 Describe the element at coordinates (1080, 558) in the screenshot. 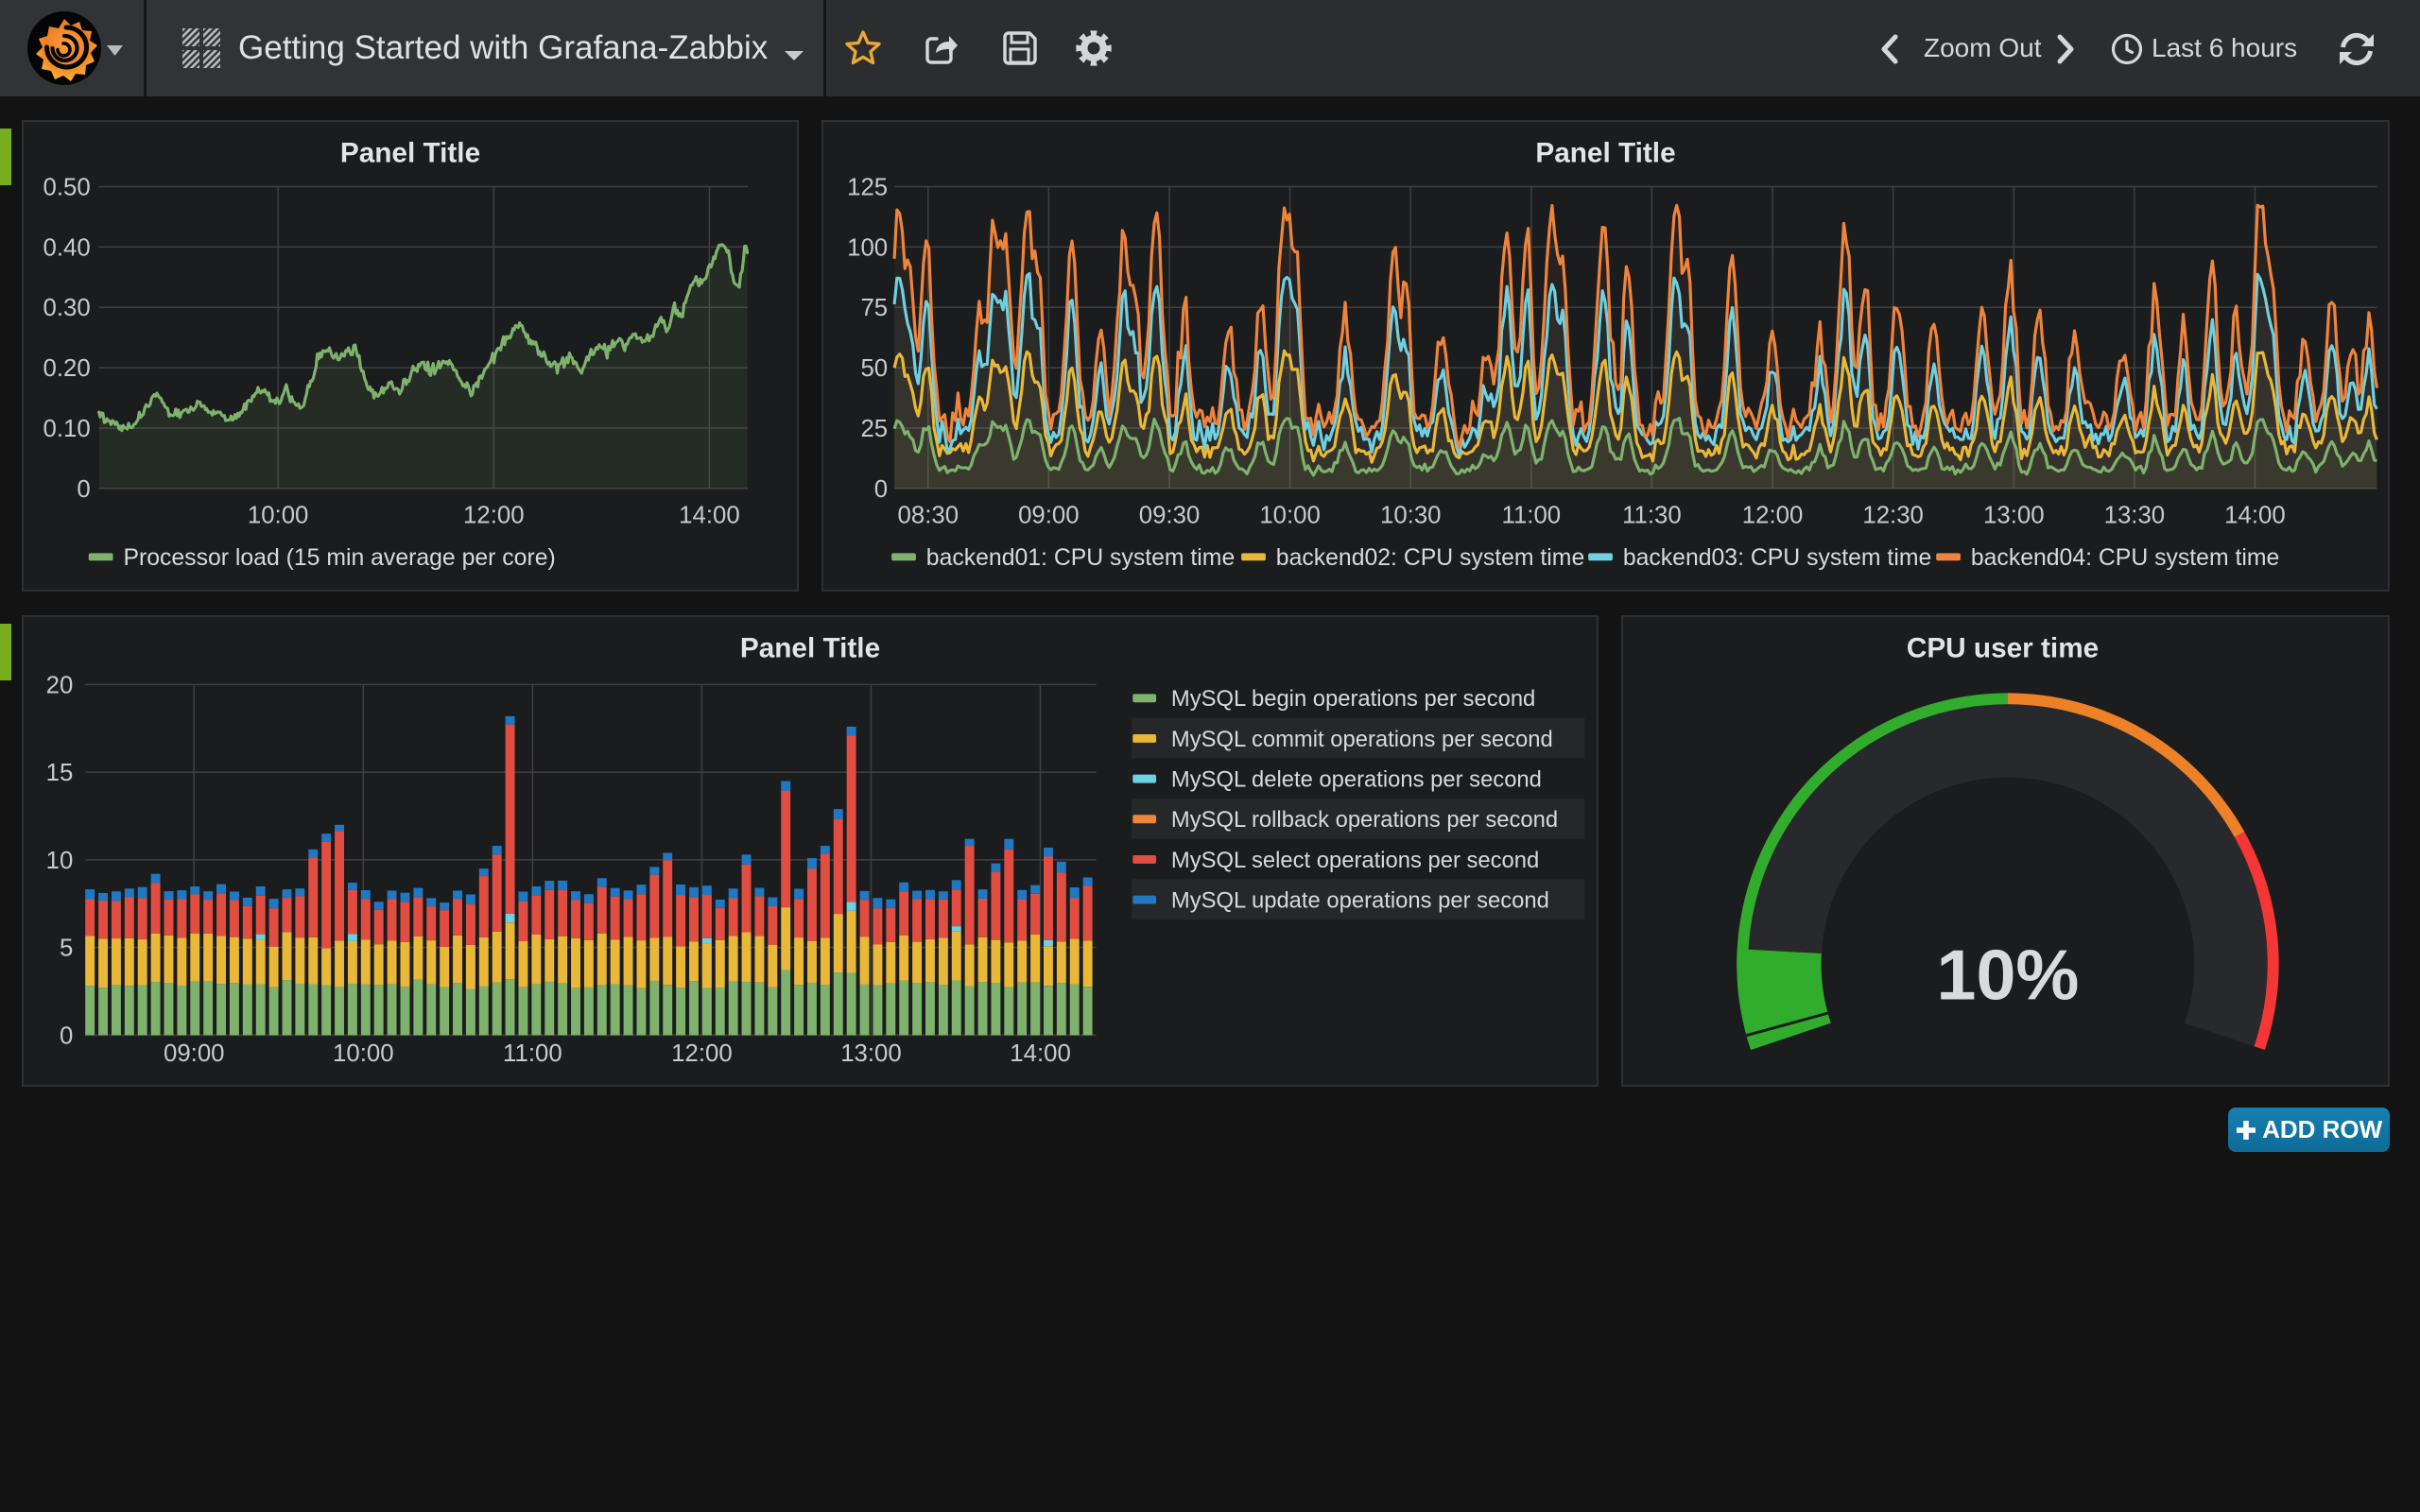

I see `svg-text: backend01: CPU system time` at that location.